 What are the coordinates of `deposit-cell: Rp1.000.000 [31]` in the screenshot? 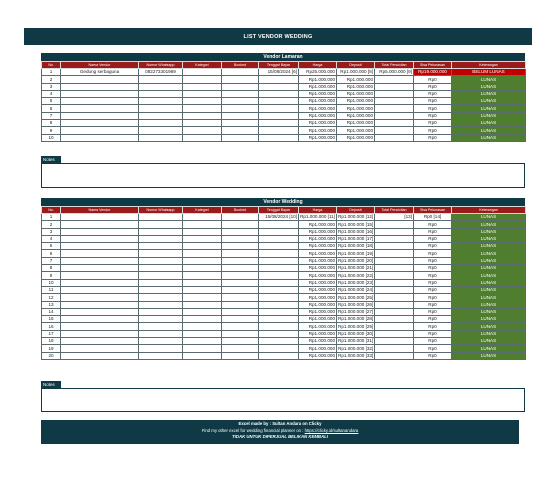 It's located at (355, 341).